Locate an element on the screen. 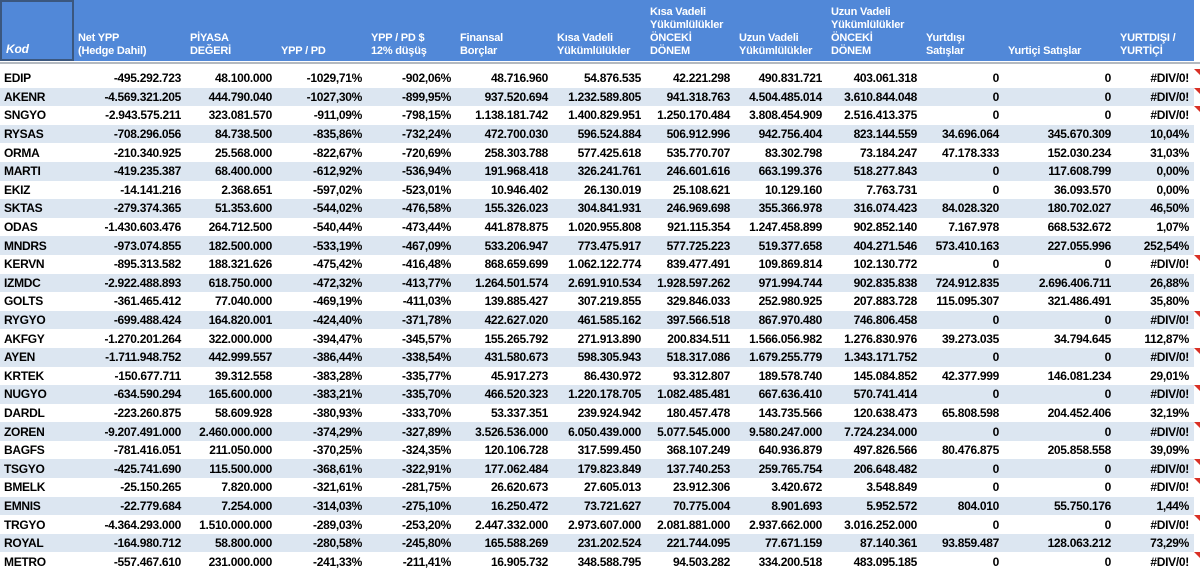  column-header-kisa-vadeli: Kısa Vadeli Yükümlülükler is located at coordinates (594, 44).